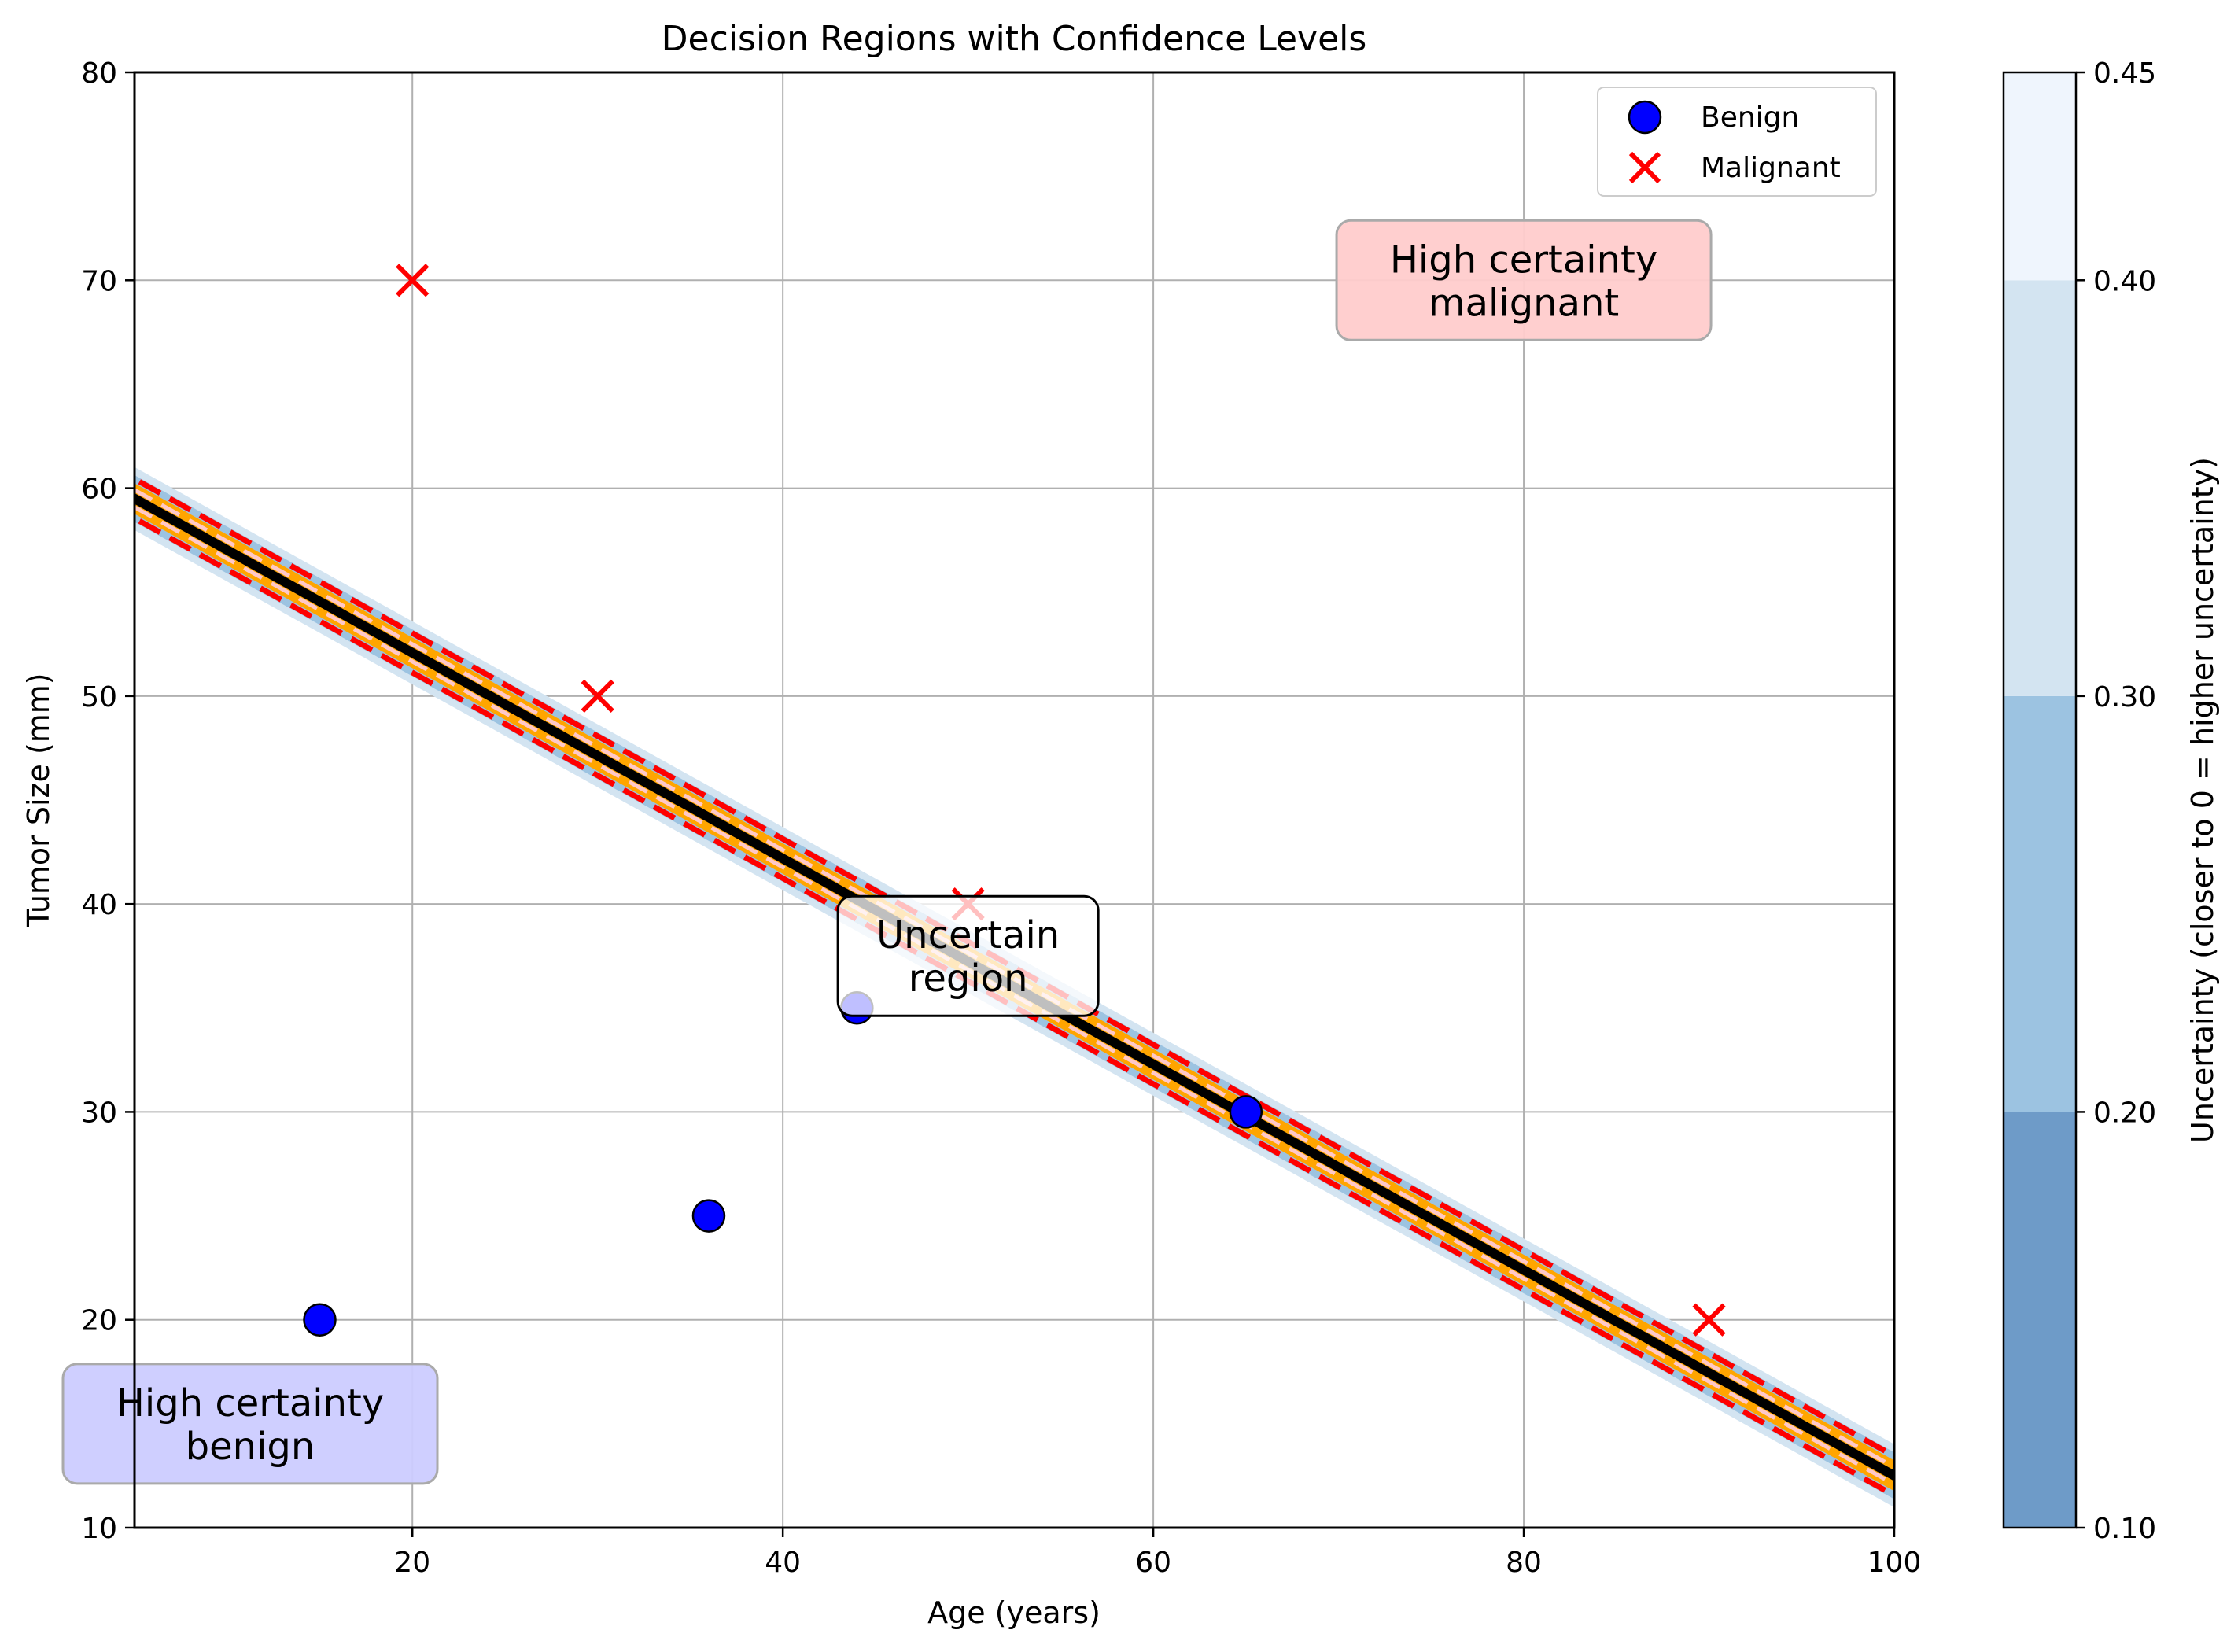 The height and width of the screenshot is (1652, 2238). What do you see at coordinates (2124, 73) in the screenshot?
I see `colorbar-tick-label: 0.45` at bounding box center [2124, 73].